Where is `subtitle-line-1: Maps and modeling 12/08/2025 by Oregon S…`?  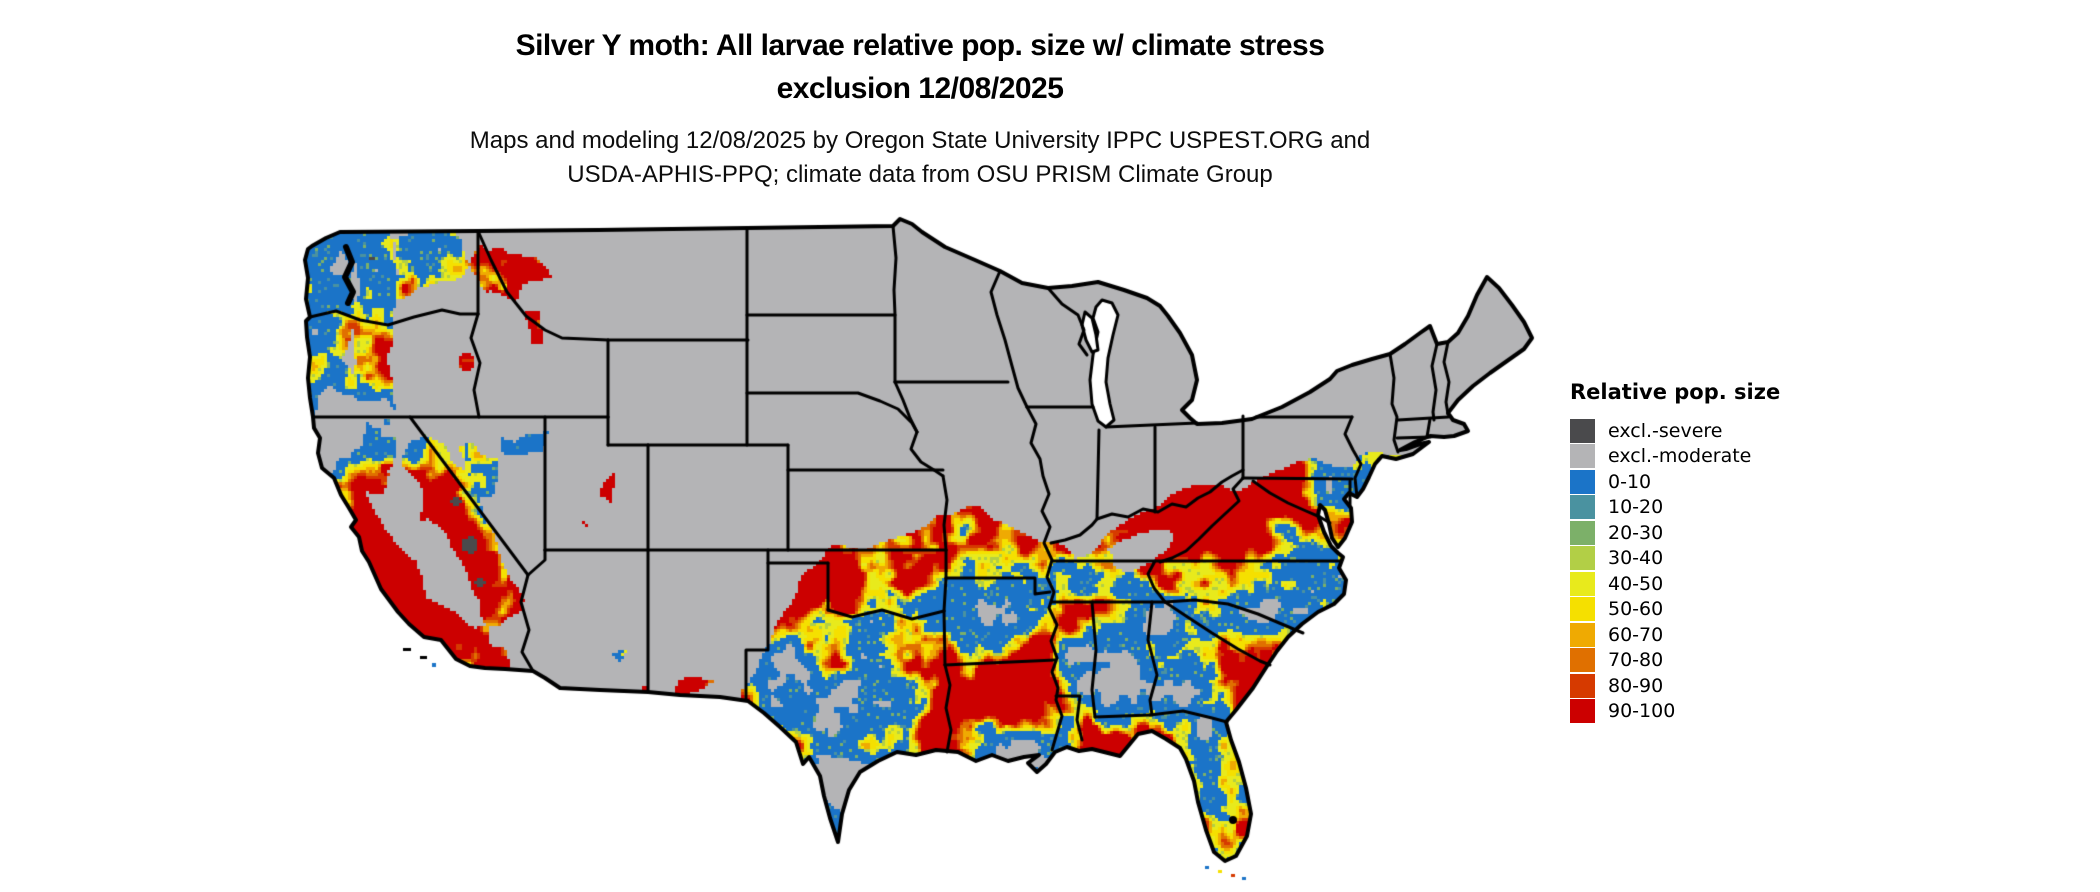
subtitle-line-1: Maps and modeling 12/08/2025 by Oregon S… is located at coordinates (920, 140).